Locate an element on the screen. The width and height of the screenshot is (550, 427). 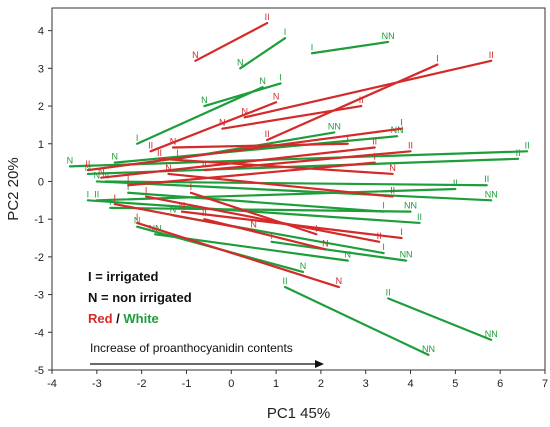
y-tick-label: 3 is located at coordinates (41, 69).